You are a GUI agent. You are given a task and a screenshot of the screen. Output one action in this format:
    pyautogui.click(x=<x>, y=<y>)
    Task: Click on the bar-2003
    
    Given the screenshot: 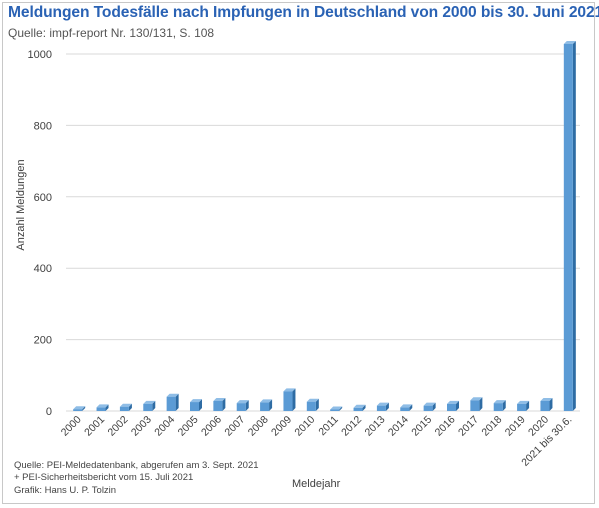 What is the action you would take?
    pyautogui.click(x=149, y=405)
    